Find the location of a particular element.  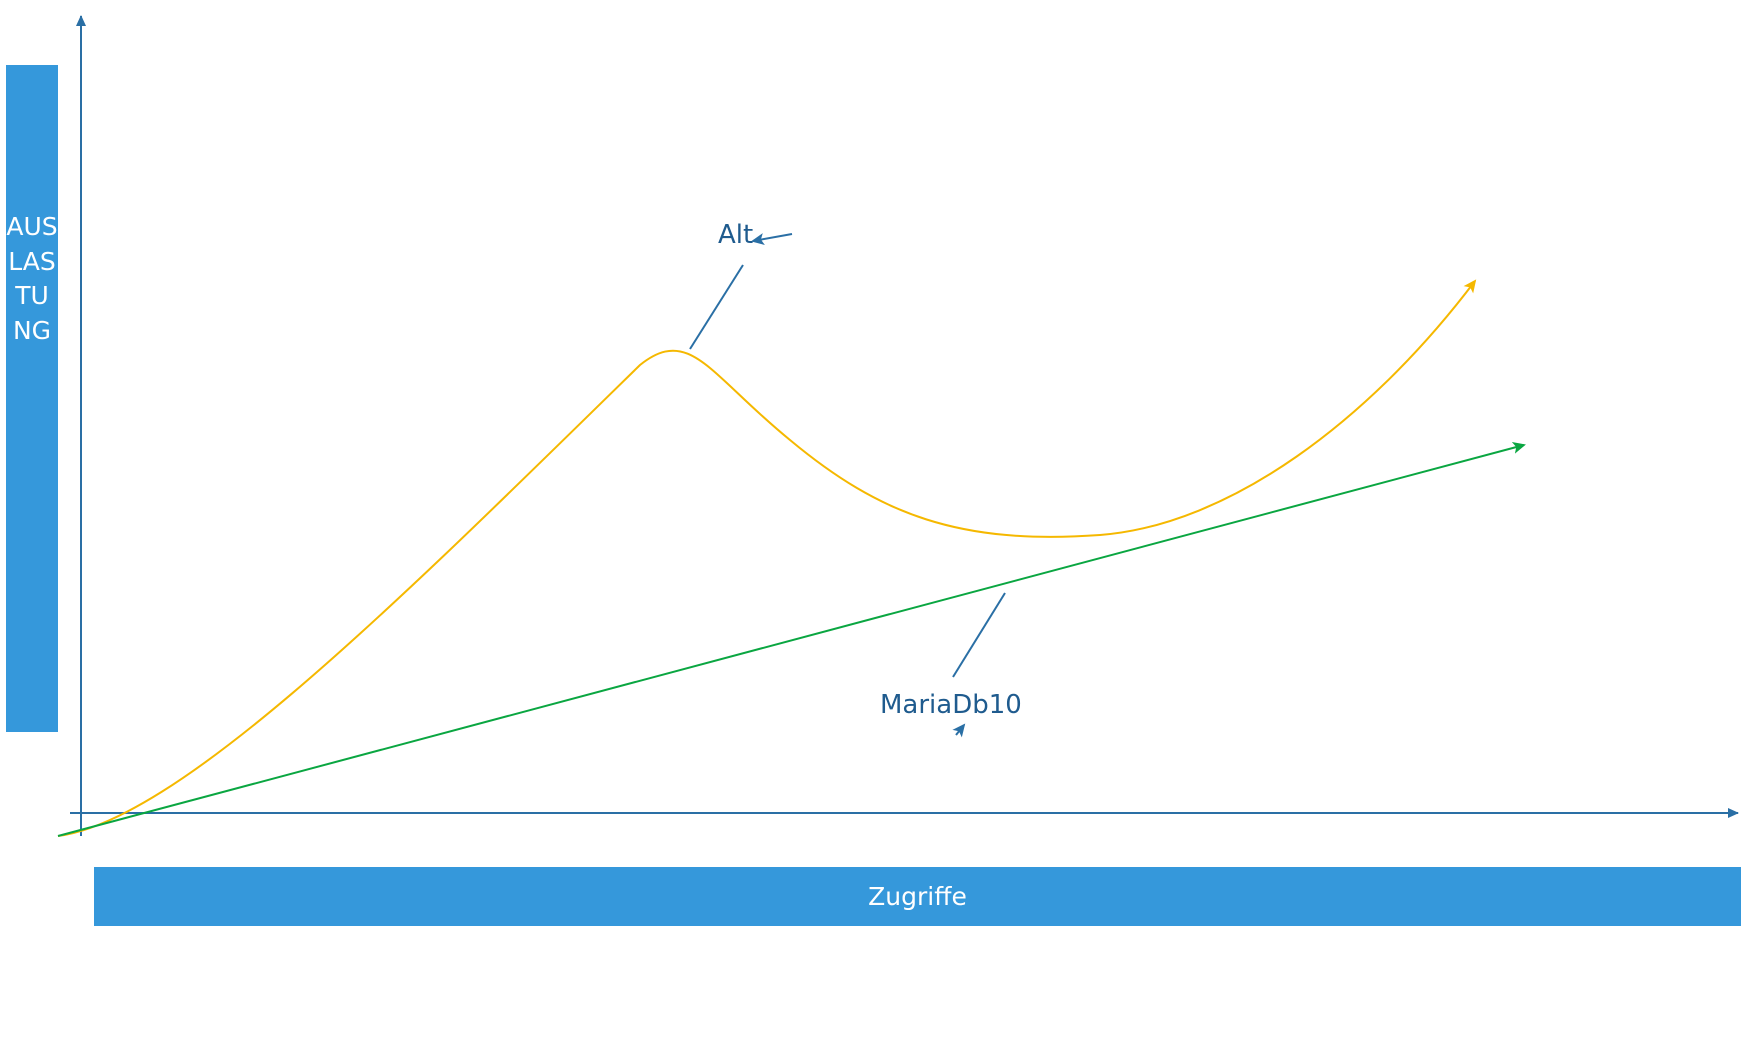

callout-alt-label: Alt is located at coordinates (736, 235).